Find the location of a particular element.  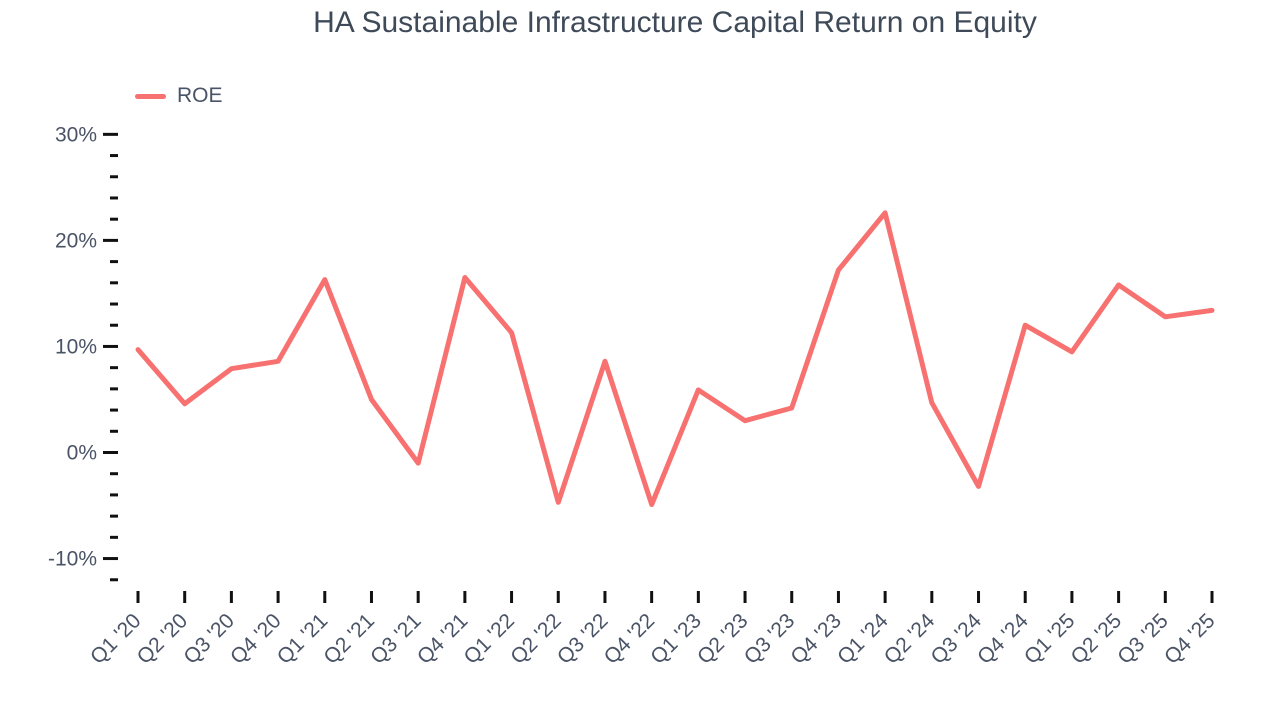

x-tick-label: Q3 '20 is located at coordinates (209, 639).